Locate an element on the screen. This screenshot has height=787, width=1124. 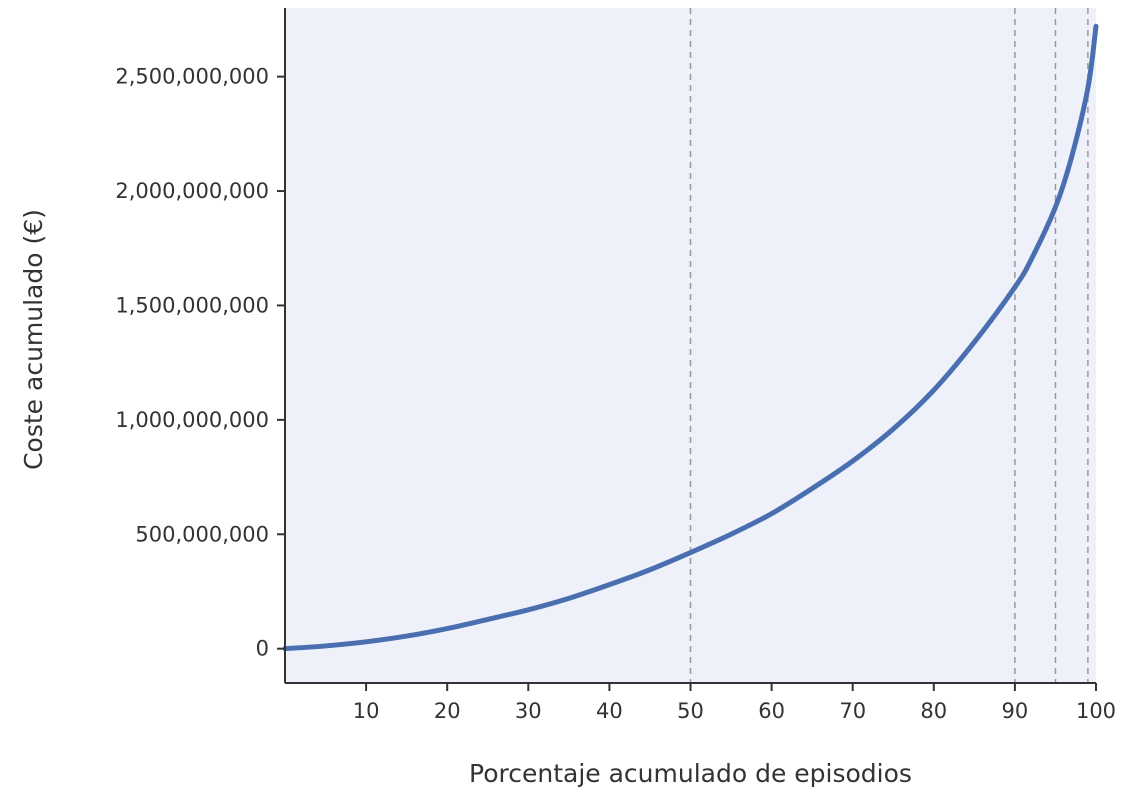
y-tick-label: 500,000,000 is located at coordinates (202, 534).